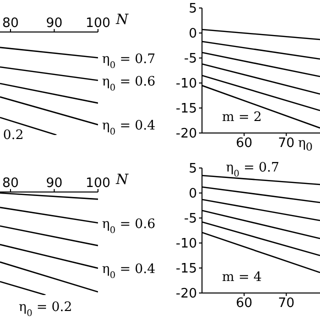 The height and width of the screenshot is (320, 320). What do you see at coordinates (242, 278) in the screenshot?
I see `annotation: m = 4` at bounding box center [242, 278].